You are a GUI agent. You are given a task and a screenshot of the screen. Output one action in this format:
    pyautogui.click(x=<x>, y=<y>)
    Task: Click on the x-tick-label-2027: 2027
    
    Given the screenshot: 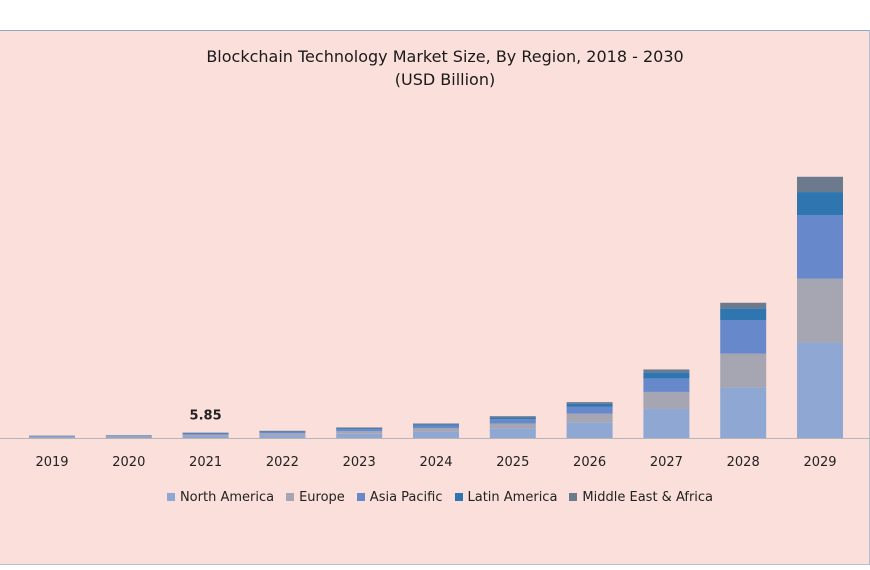 What is the action you would take?
    pyautogui.click(x=666, y=462)
    